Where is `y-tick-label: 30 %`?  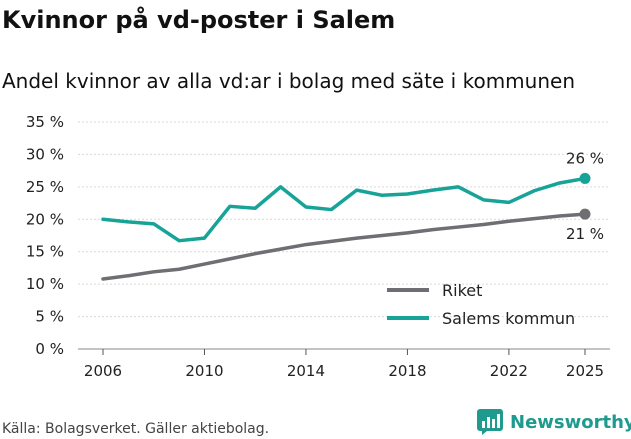 y-tick-label: 30 % is located at coordinates (45, 154).